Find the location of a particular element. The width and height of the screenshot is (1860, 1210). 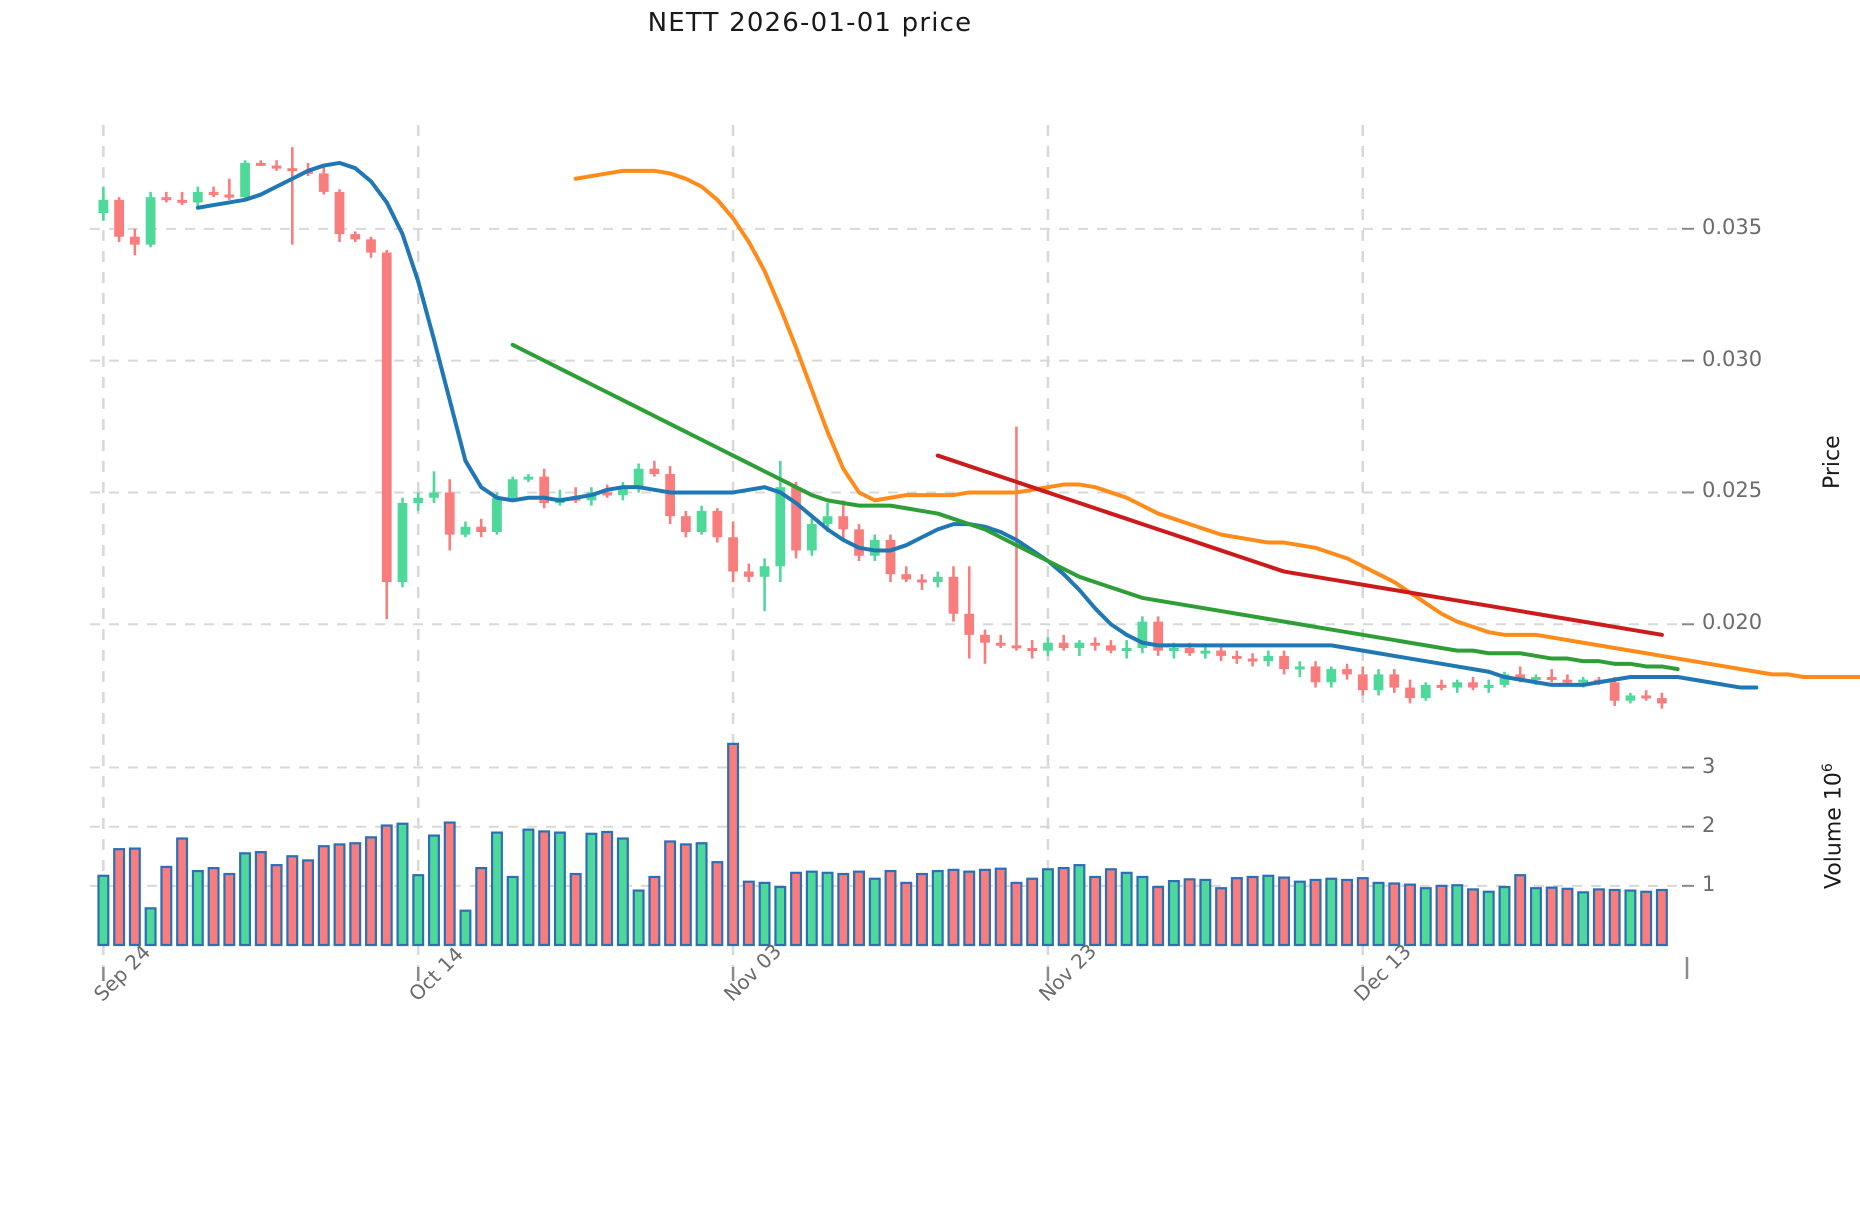

volume-axis-label-text: Volume is located at coordinates (1834, 848).